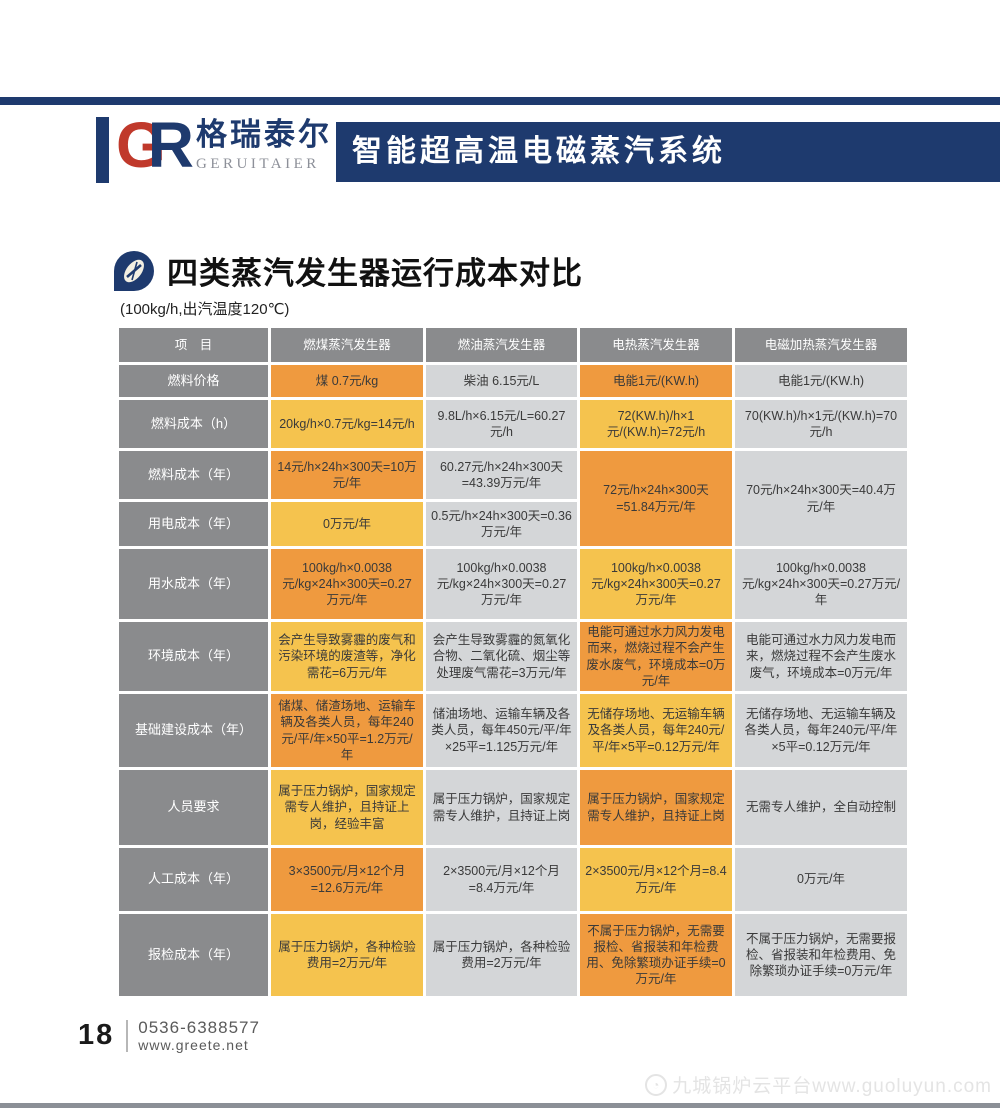  Describe the element at coordinates (193, 524) in the screenshot. I see `row-label: 用电成本（年）` at that location.